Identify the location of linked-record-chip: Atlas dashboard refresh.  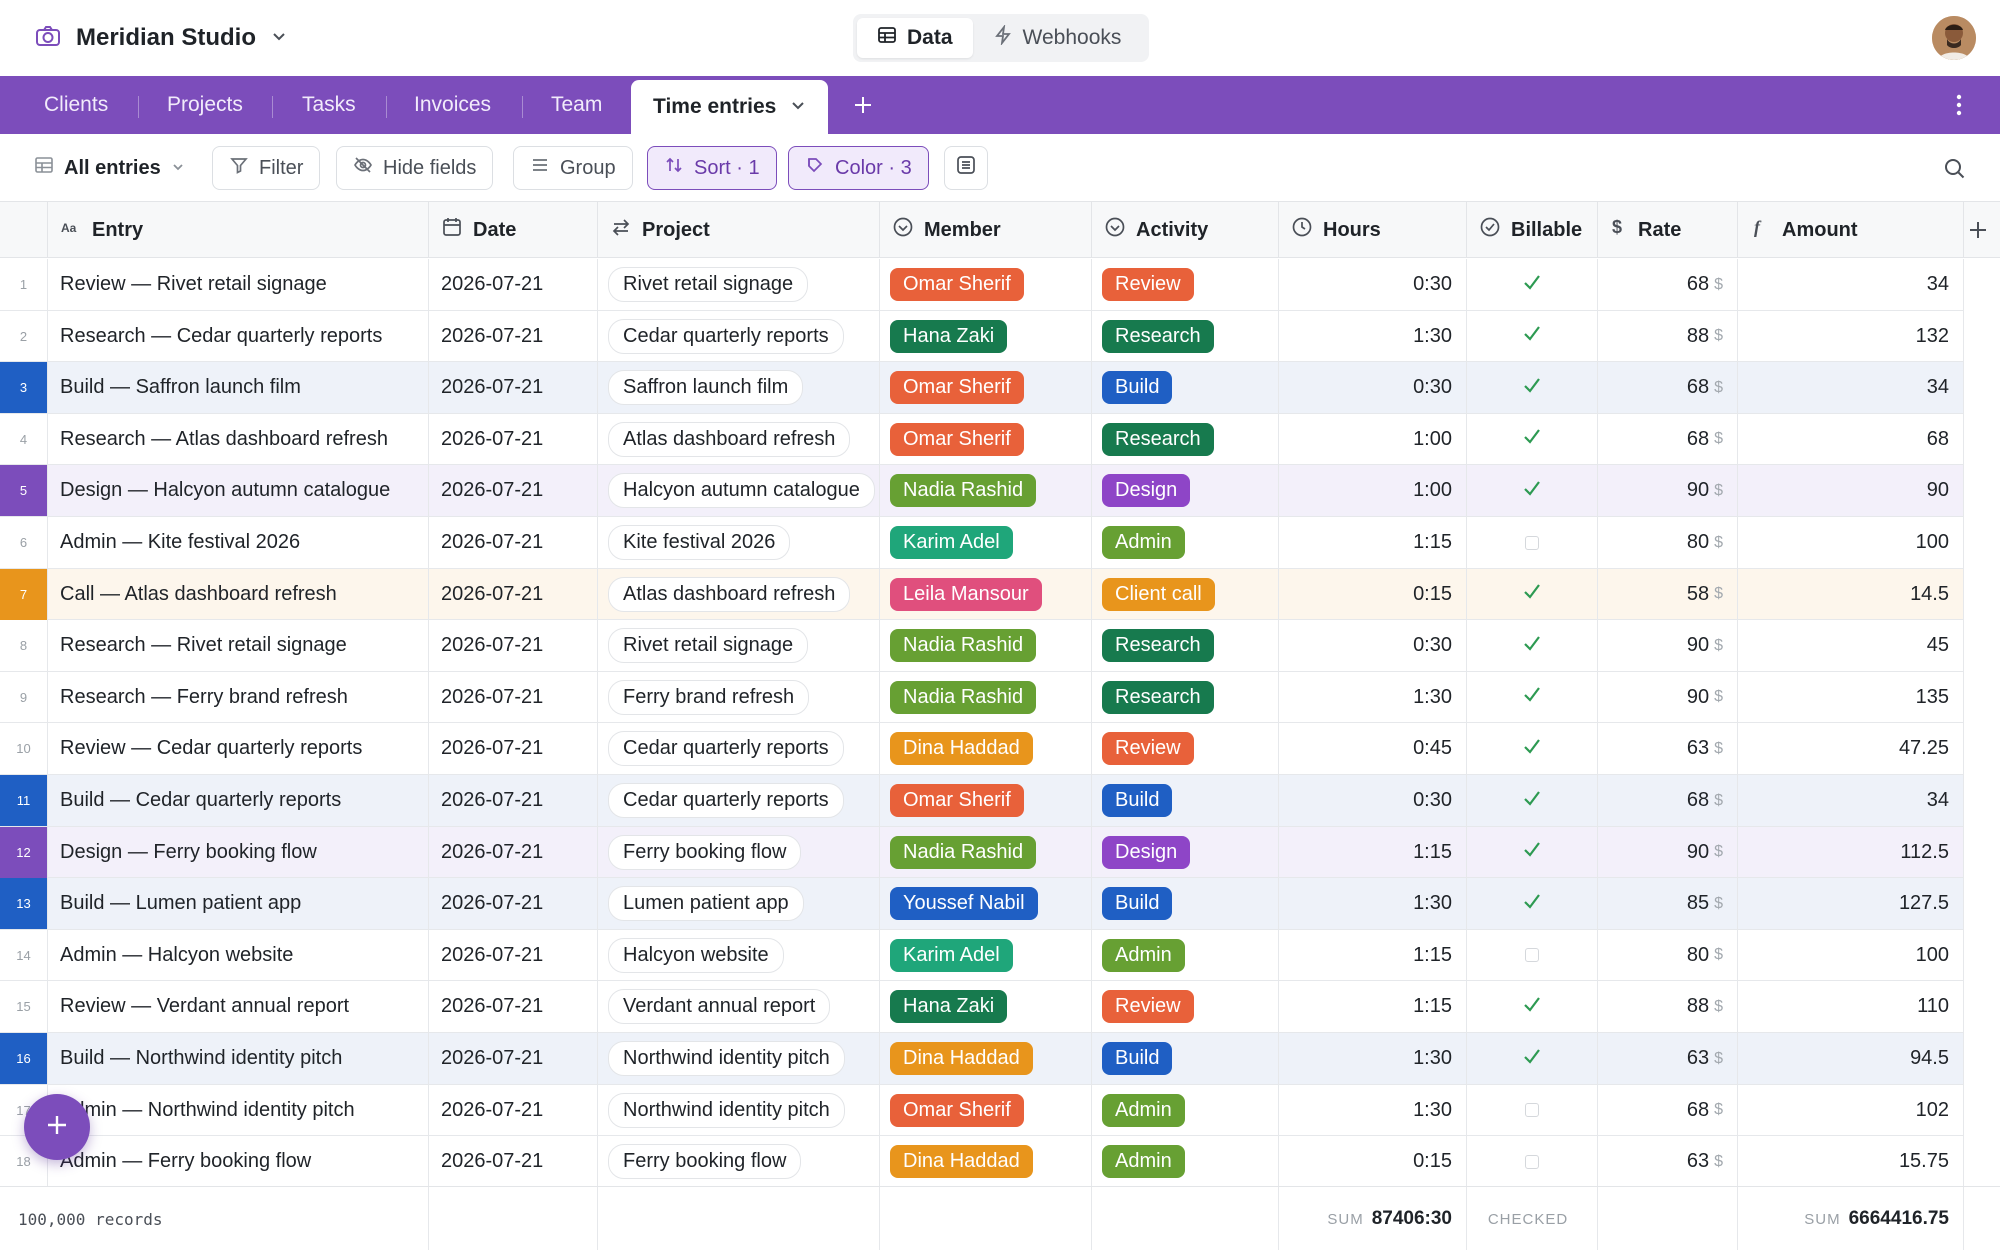
(729, 439).